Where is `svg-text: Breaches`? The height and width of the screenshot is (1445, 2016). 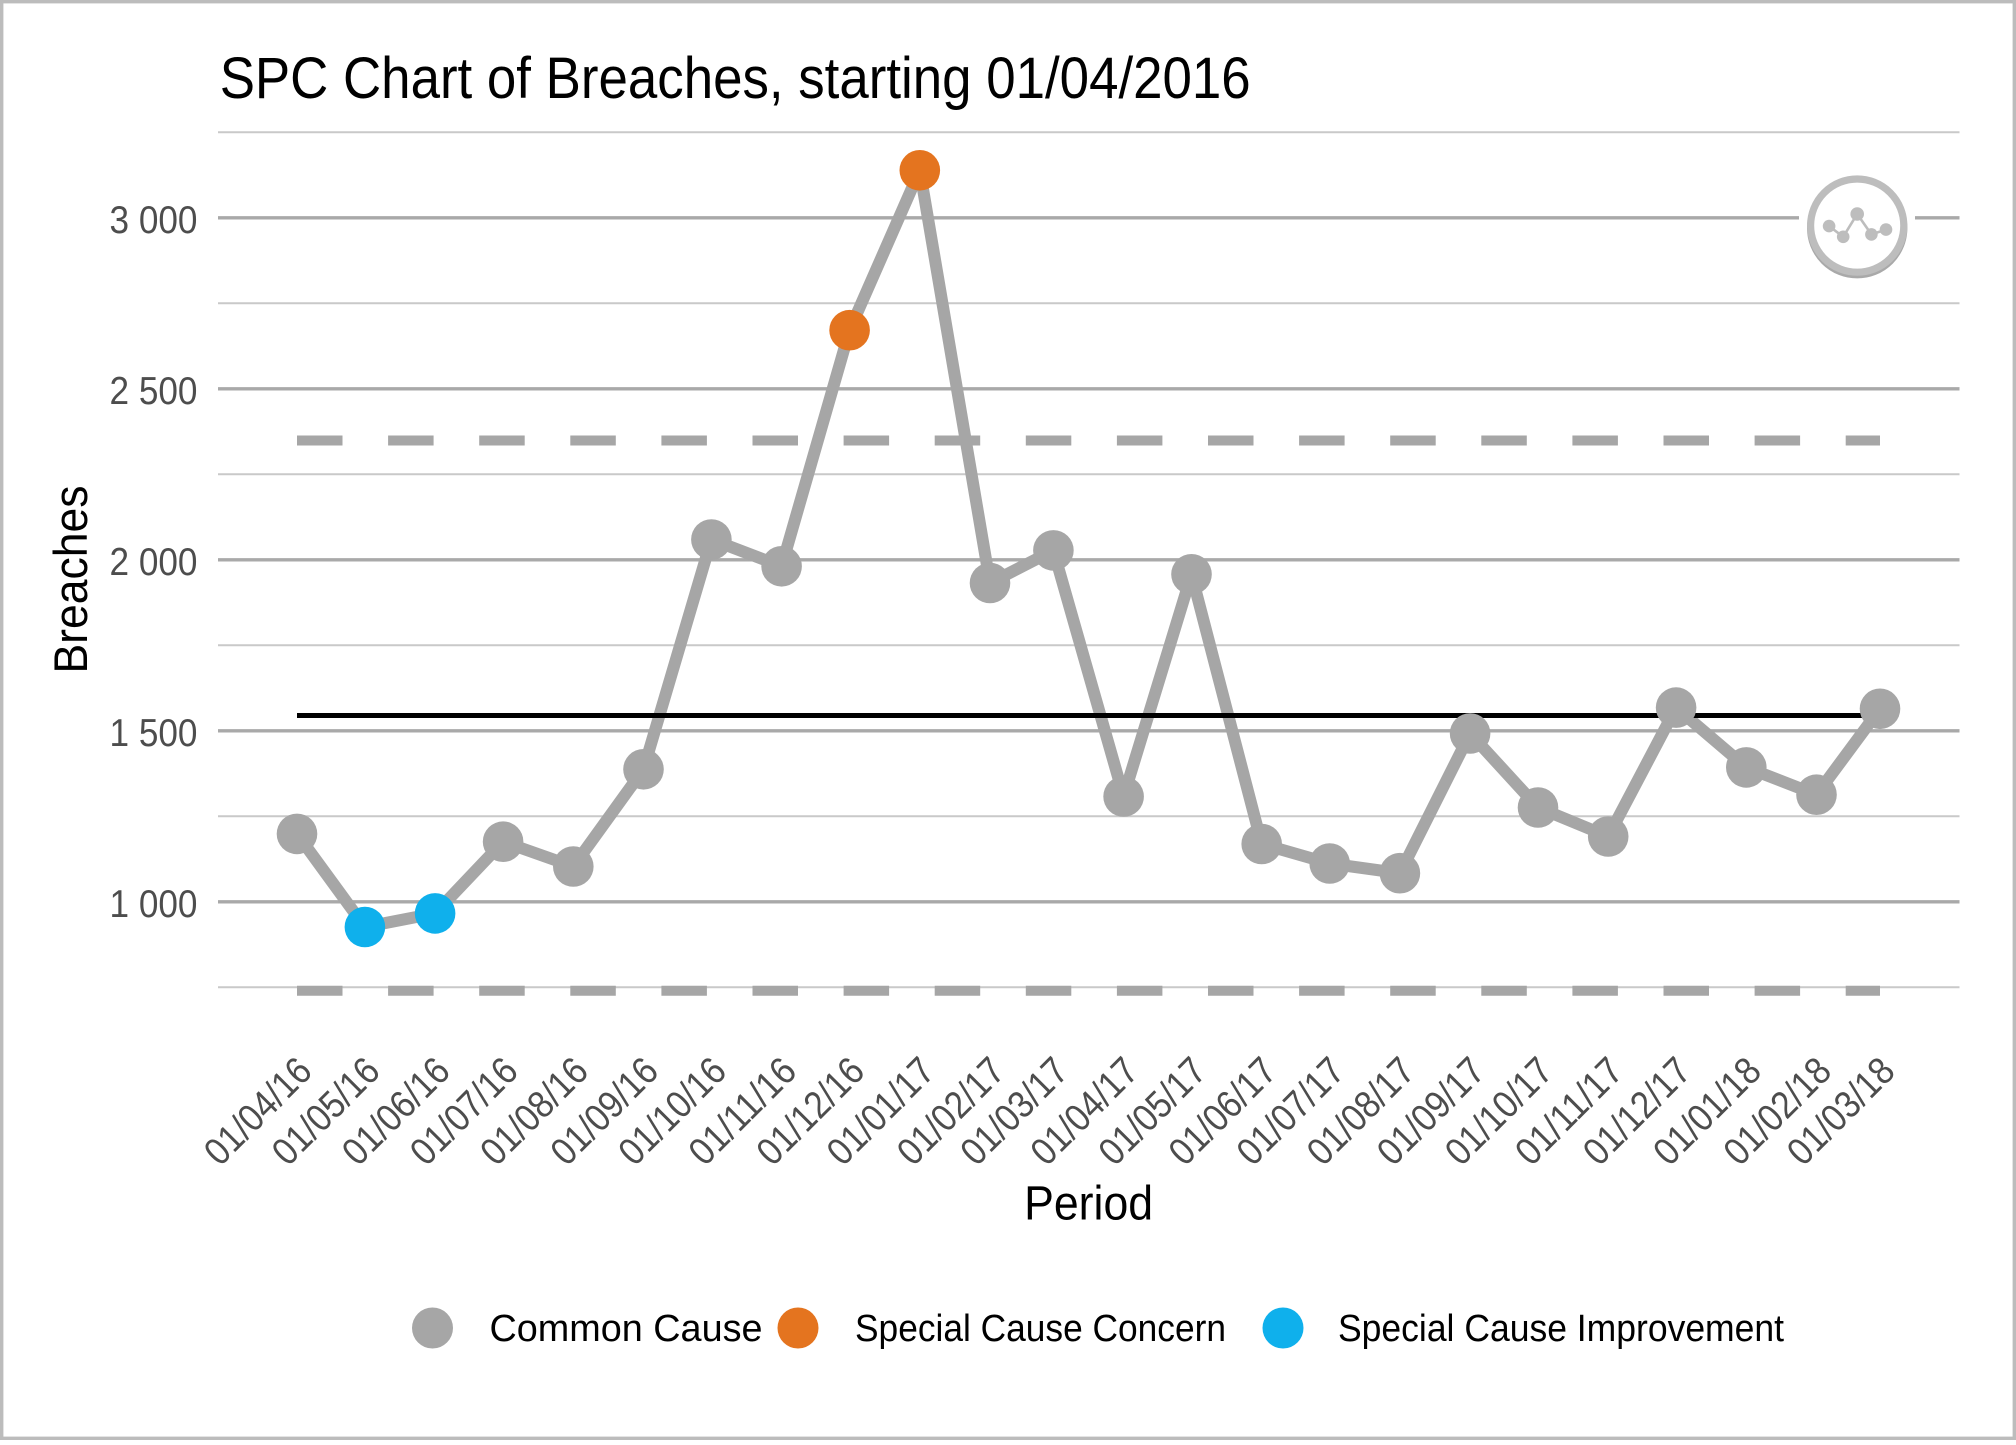
svg-text: Breaches is located at coordinates (70, 580).